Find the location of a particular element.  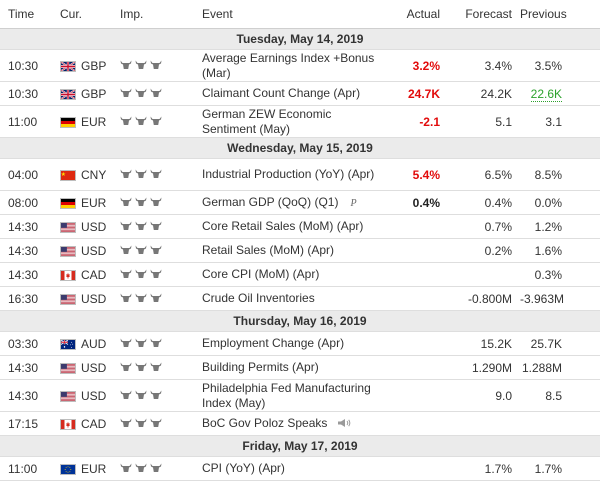

event-cell: Crude Oil Inventories is located at coordinates (291, 298).